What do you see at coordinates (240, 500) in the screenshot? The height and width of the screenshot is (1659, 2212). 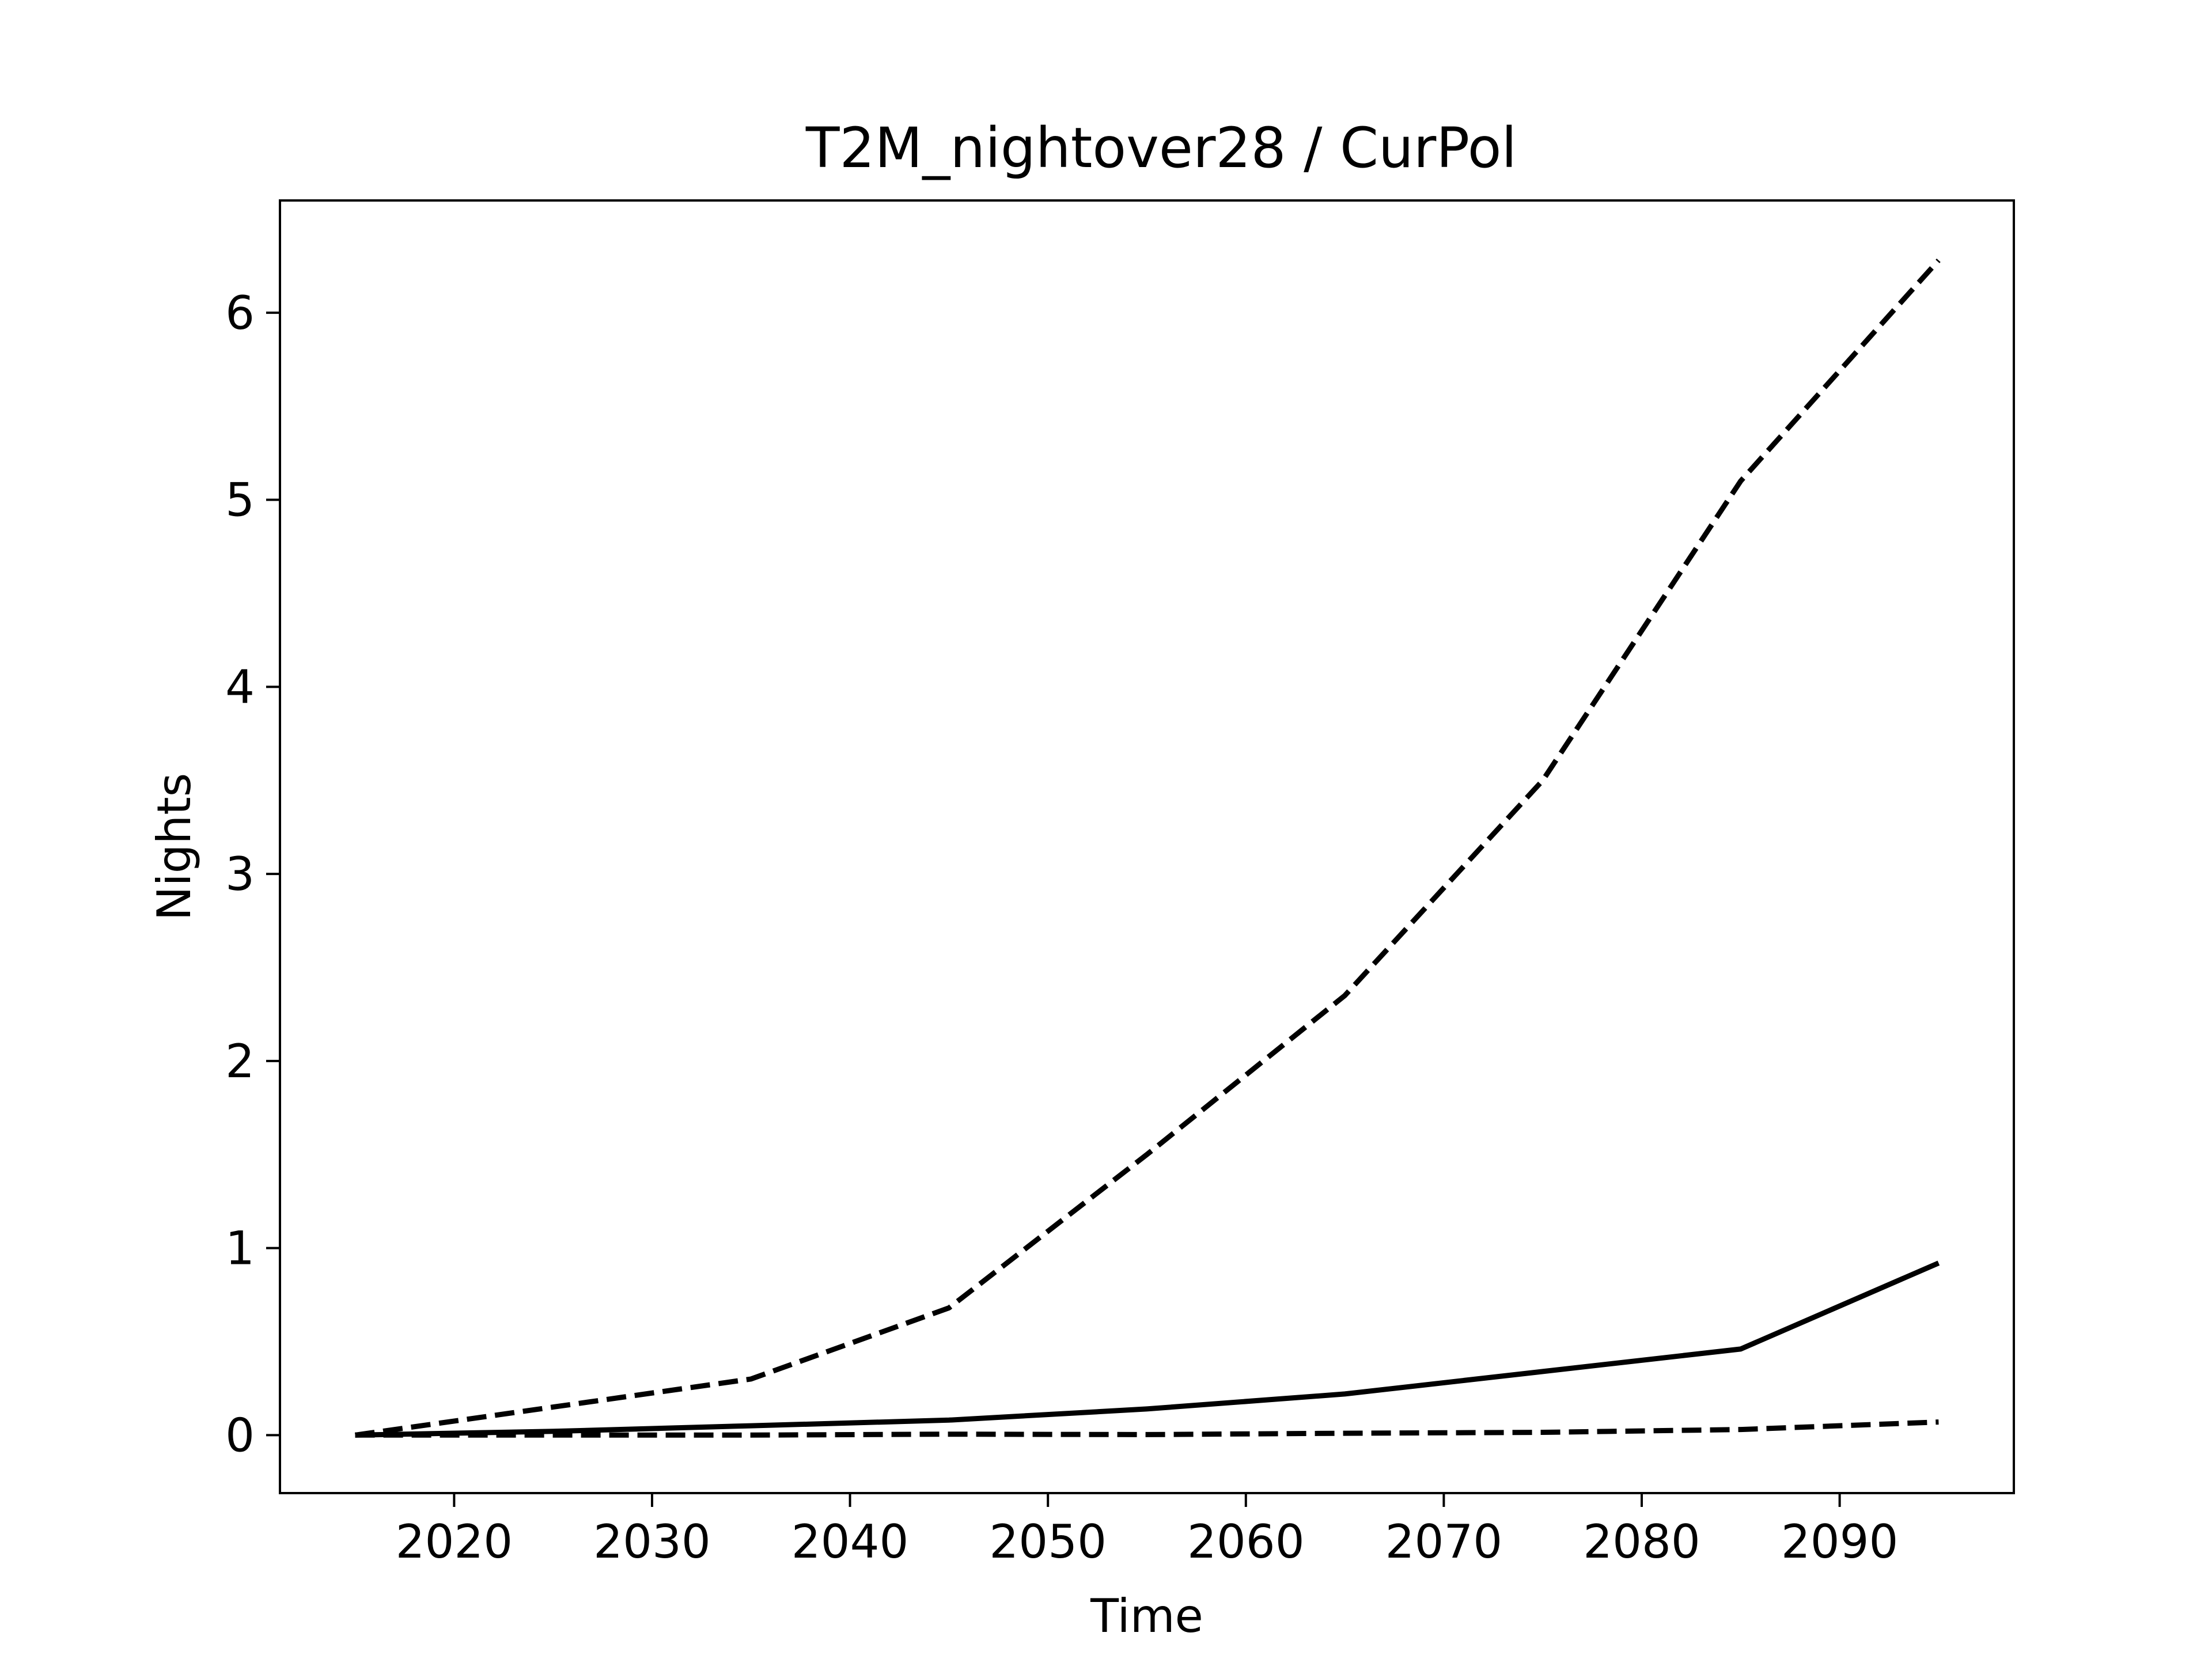 I see `y-tick-label: 5` at bounding box center [240, 500].